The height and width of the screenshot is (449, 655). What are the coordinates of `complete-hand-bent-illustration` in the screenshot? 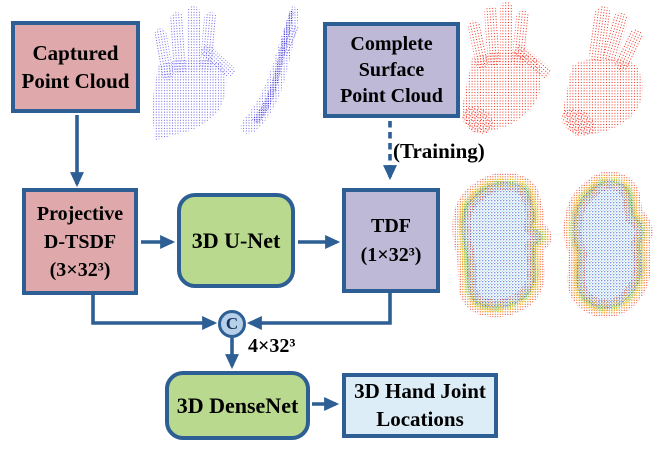 It's located at (602, 71).